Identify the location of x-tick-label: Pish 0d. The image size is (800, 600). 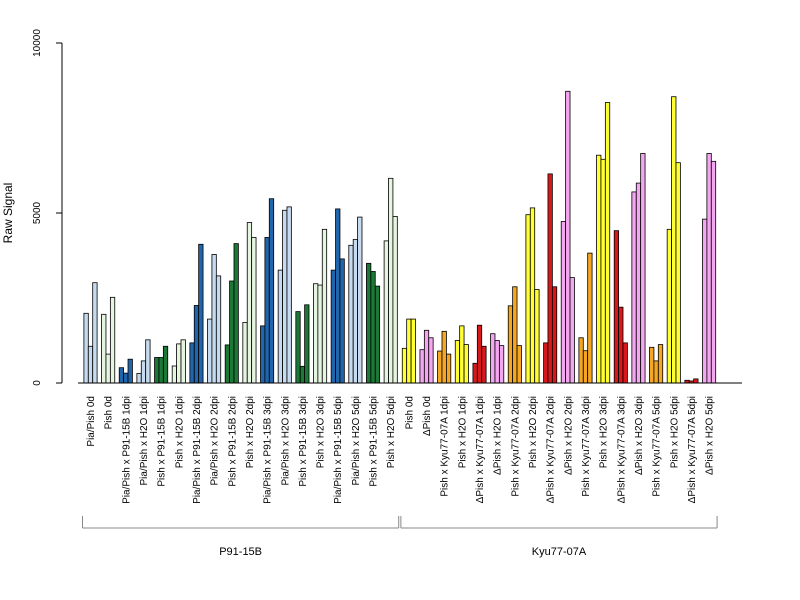
(409, 412).